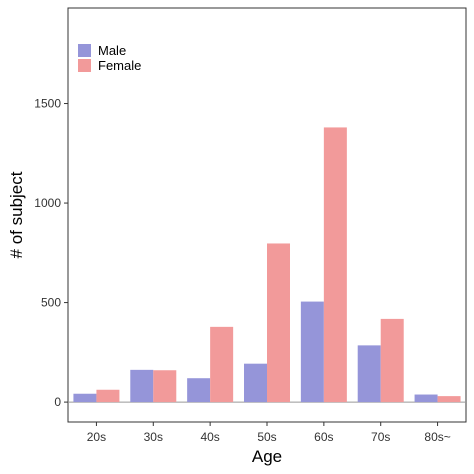  What do you see at coordinates (255, 383) in the screenshot?
I see `bar-male-50s` at bounding box center [255, 383].